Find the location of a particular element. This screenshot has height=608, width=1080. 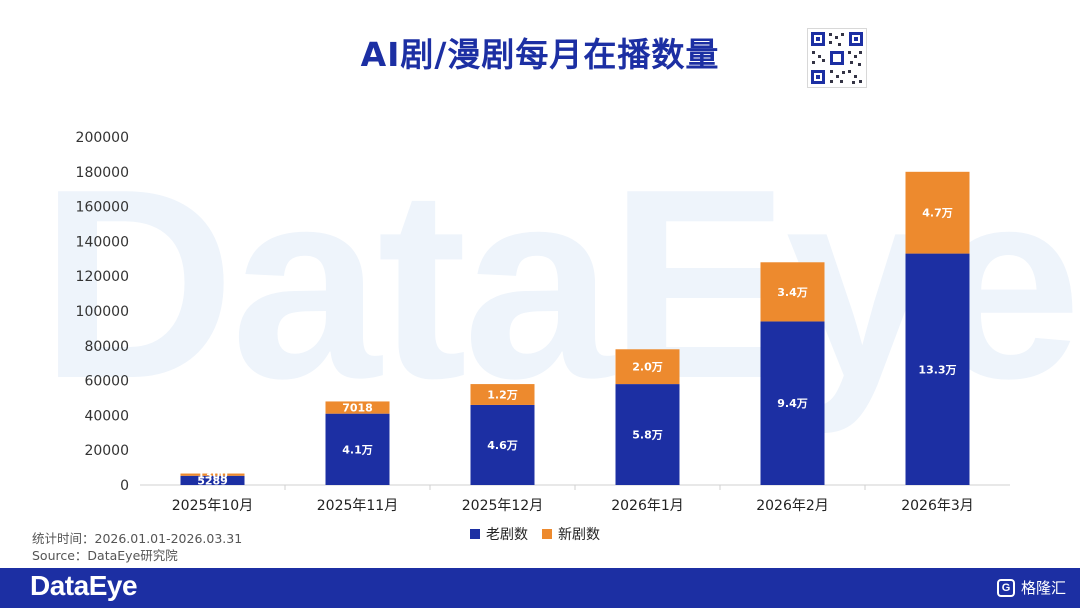

qr-code-icon is located at coordinates (837, 58).